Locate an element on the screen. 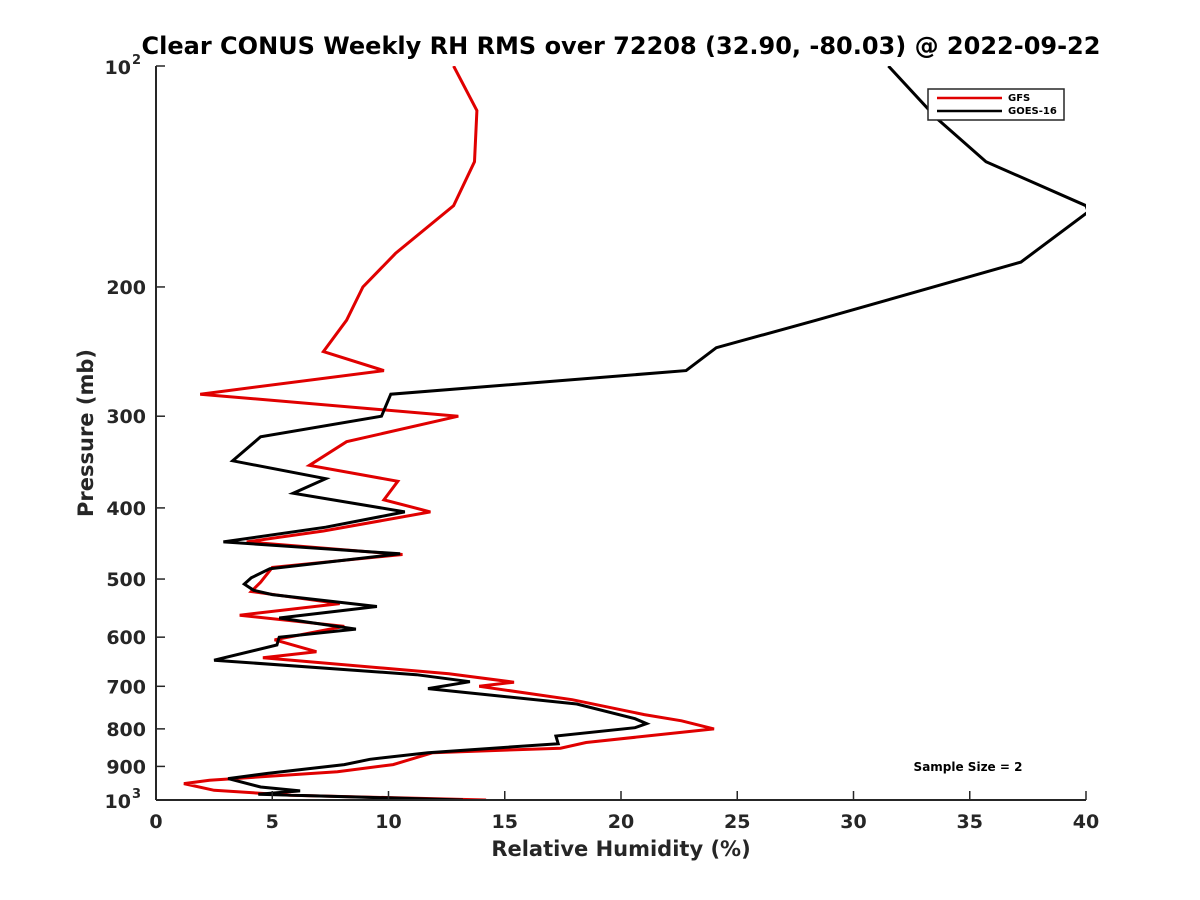 This screenshot has height=900, width=1200. x-ticks: 0 5 10 15 20 25 30 35 40 is located at coordinates (624, 812).